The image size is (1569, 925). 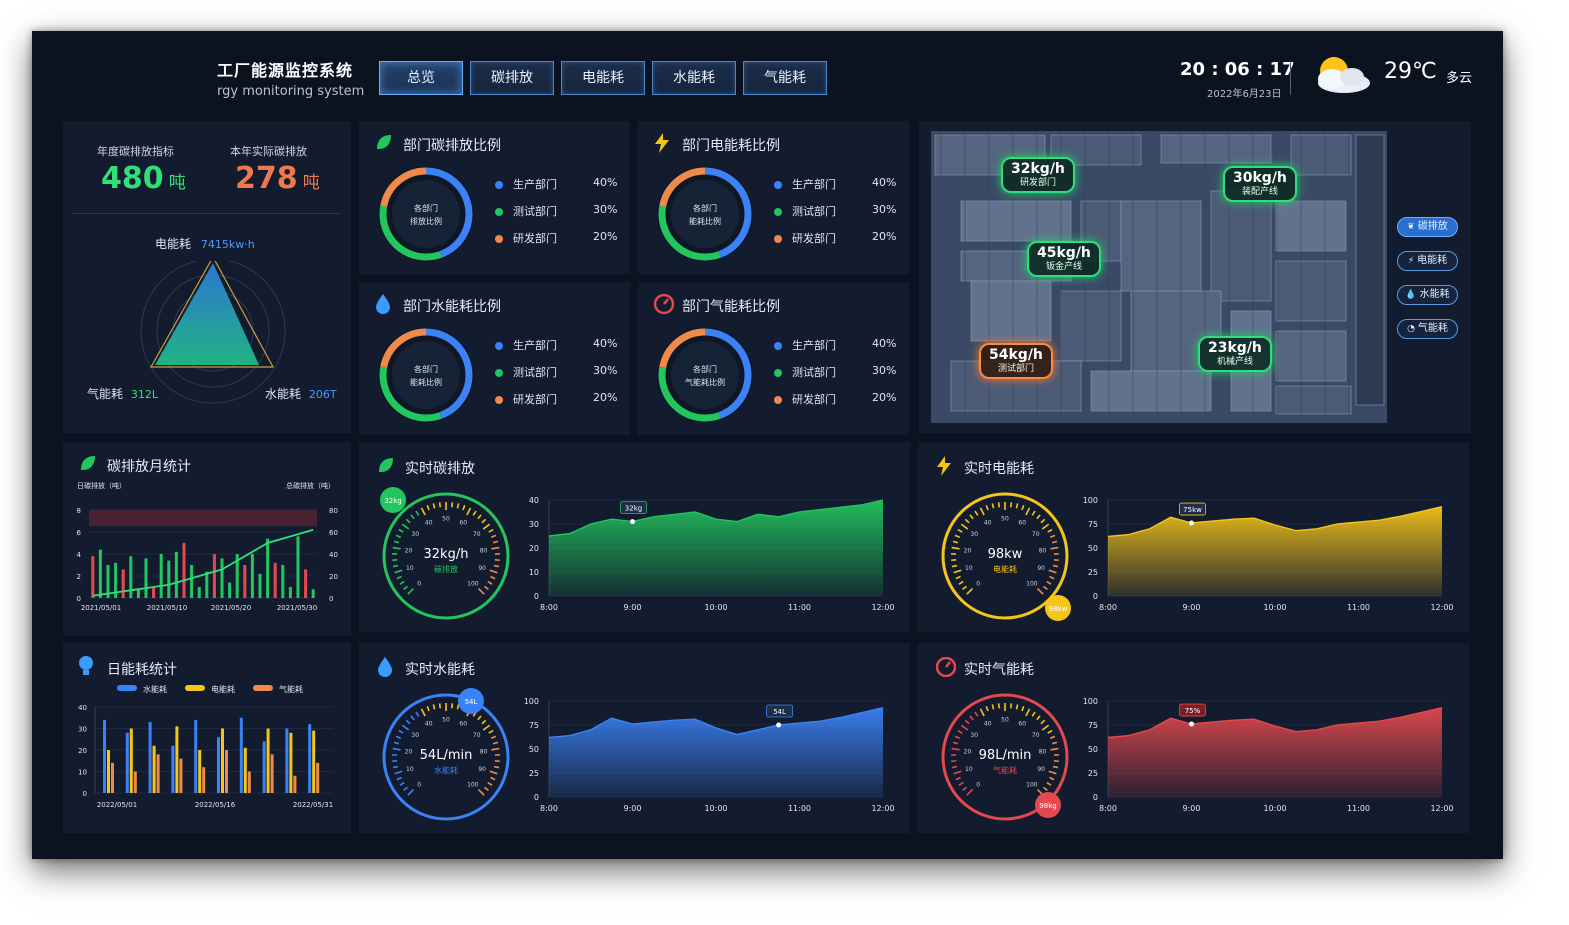 What do you see at coordinates (1311, 356) in the screenshot?
I see `floor-plan-block` at bounding box center [1311, 356].